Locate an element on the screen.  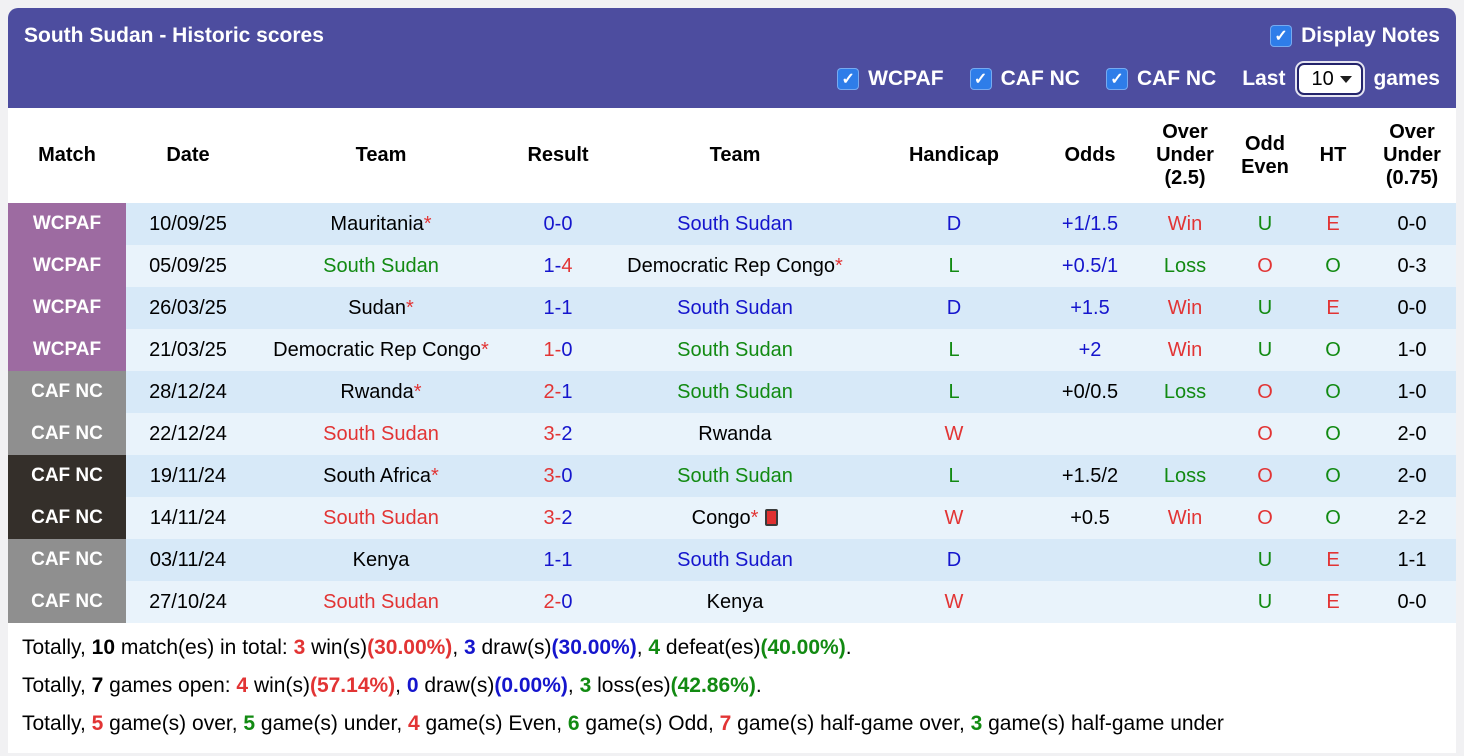
away-team-name: South Sudan is located at coordinates (735, 223).